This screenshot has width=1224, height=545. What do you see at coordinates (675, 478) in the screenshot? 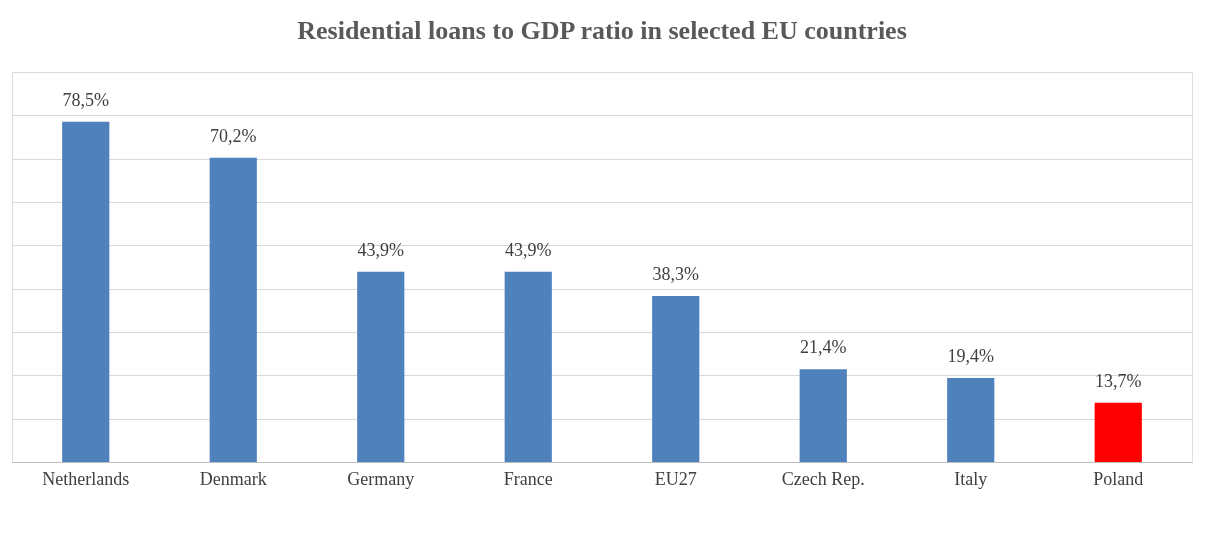
I see `x-tick-label: EU27` at bounding box center [675, 478].